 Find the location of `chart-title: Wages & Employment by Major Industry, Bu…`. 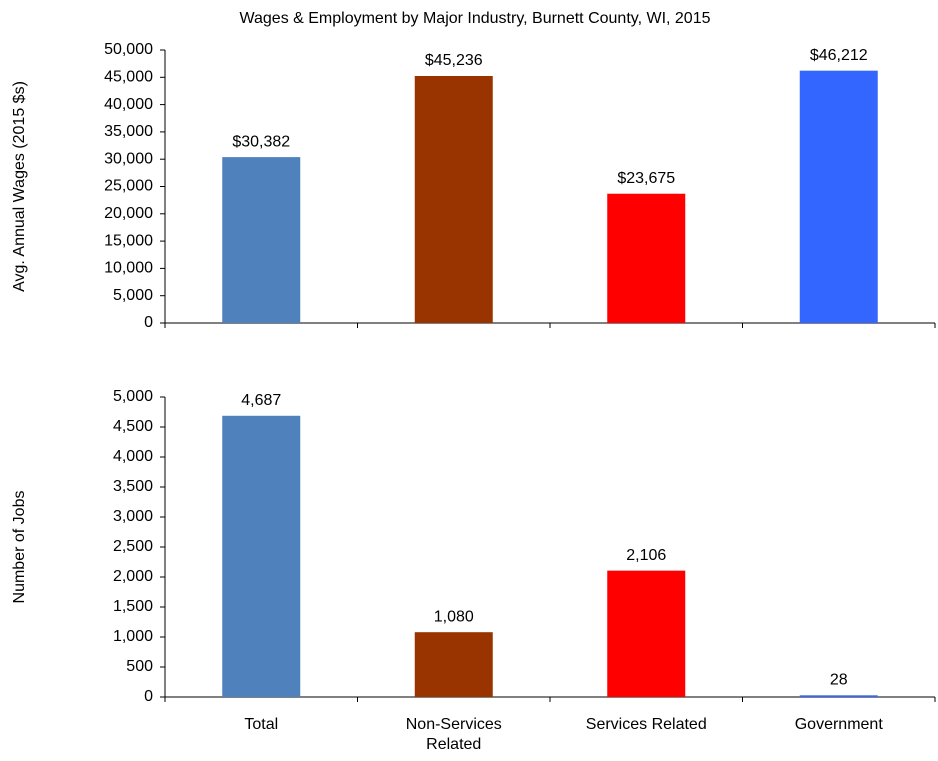

chart-title: Wages & Employment by Major Industry, Bu… is located at coordinates (474, 18).